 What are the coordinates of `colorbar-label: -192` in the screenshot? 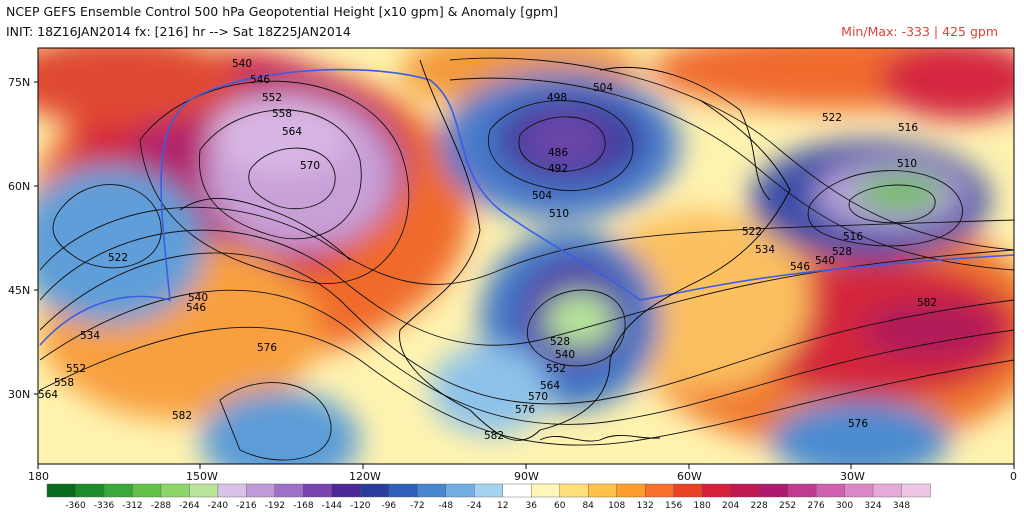 It's located at (275, 506).